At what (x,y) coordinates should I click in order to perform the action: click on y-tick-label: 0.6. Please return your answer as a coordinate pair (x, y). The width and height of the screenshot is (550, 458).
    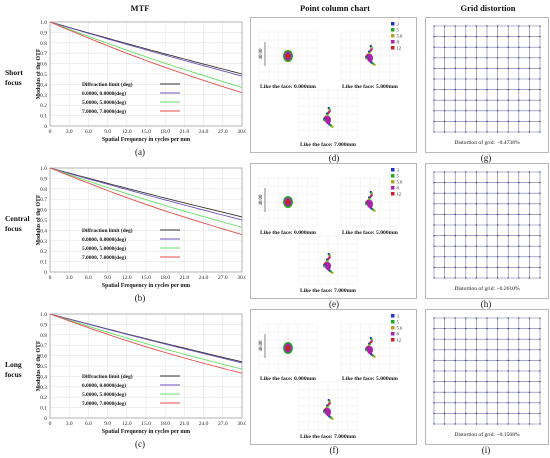
    Looking at the image, I should click on (43, 357).